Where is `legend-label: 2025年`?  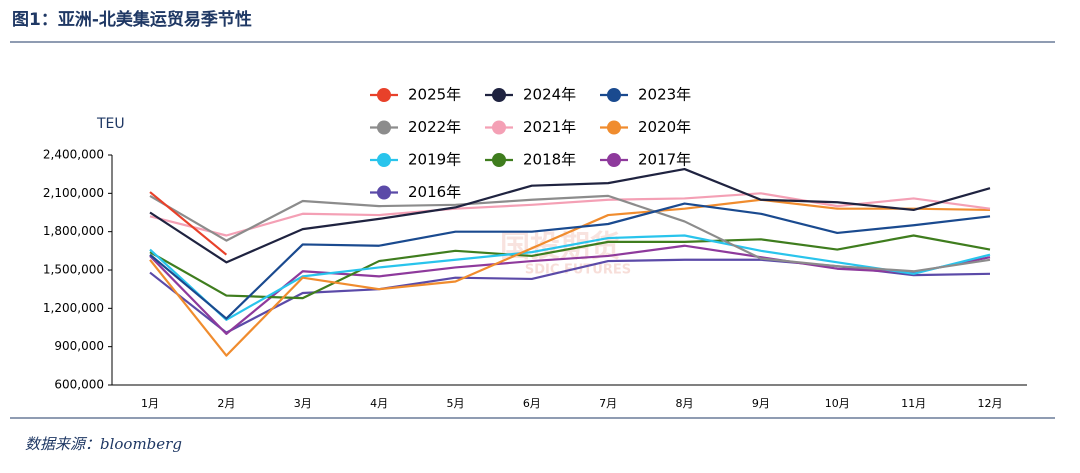
legend-label: 2025年 is located at coordinates (434, 95).